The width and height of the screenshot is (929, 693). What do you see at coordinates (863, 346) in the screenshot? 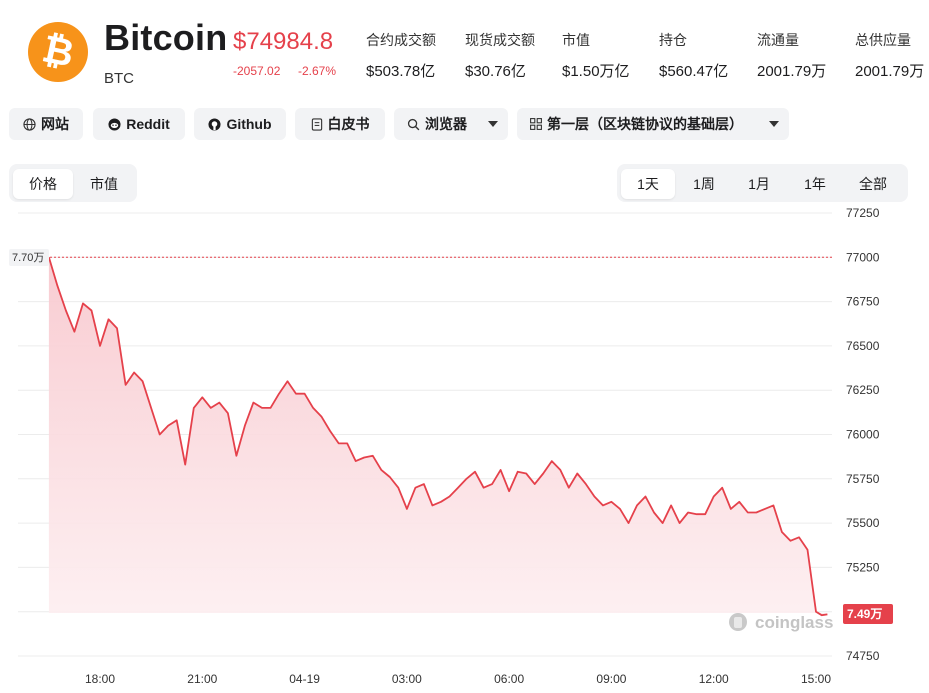
I see `y-tick-label: 76500` at bounding box center [863, 346].